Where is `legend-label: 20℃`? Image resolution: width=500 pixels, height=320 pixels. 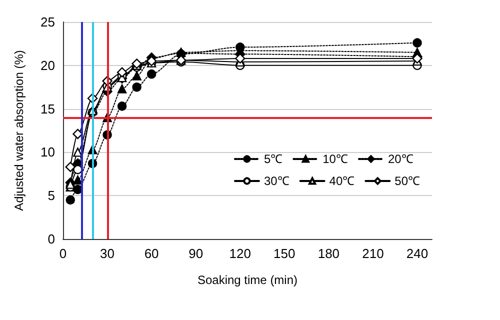
legend-label: 20℃ is located at coordinates (401, 159).